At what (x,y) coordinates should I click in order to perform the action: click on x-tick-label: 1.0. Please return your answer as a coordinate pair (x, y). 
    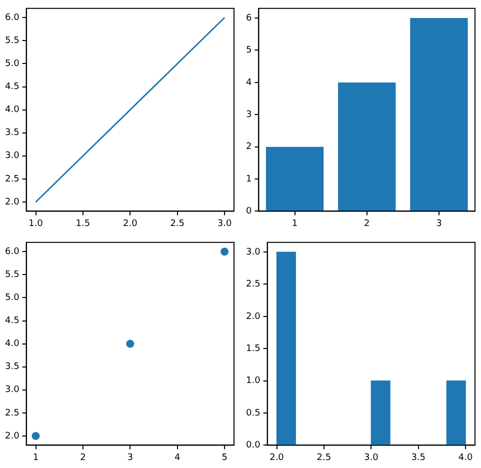
    Looking at the image, I should click on (36, 223).